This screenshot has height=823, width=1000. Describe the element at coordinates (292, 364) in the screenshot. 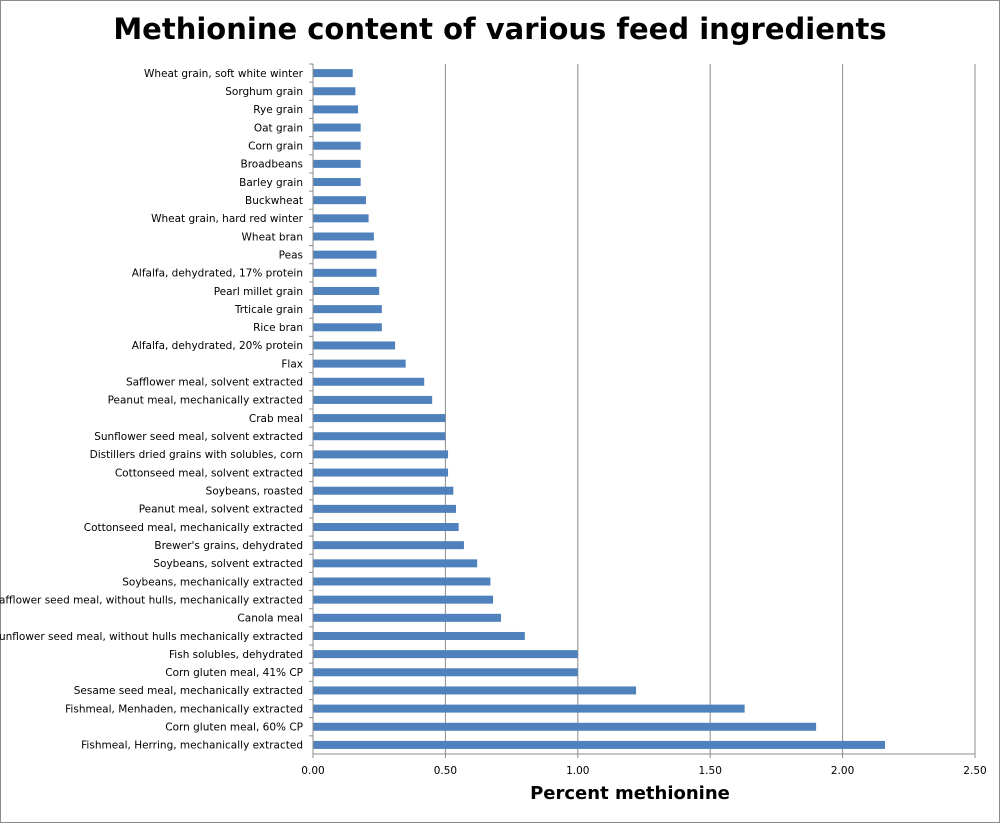

I see `category-label: Flax` at that location.